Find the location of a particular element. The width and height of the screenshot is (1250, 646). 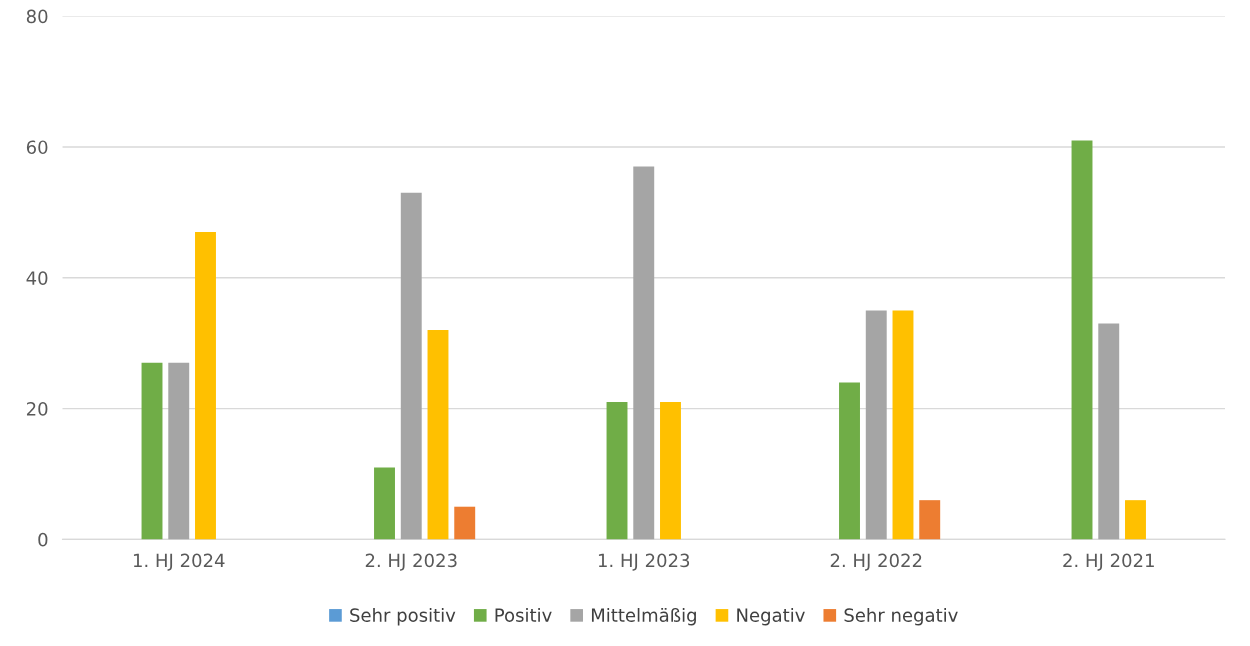

y-tick-label: 40 is located at coordinates (37, 278).